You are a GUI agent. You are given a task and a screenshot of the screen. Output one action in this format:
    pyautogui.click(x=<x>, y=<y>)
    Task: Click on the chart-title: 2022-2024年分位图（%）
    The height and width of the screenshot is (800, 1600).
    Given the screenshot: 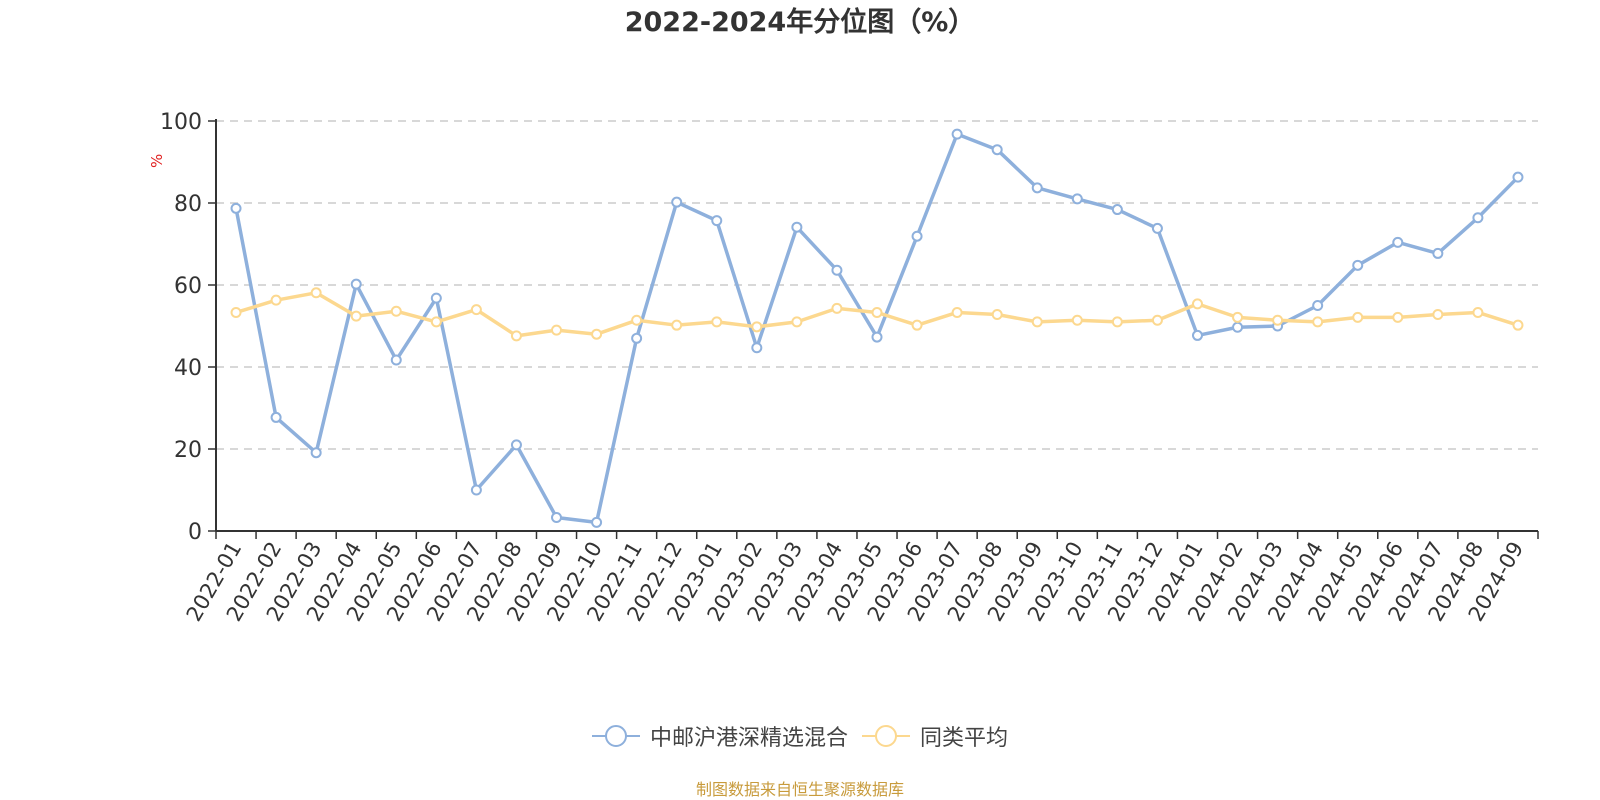 What is the action you would take?
    pyautogui.click(x=800, y=22)
    